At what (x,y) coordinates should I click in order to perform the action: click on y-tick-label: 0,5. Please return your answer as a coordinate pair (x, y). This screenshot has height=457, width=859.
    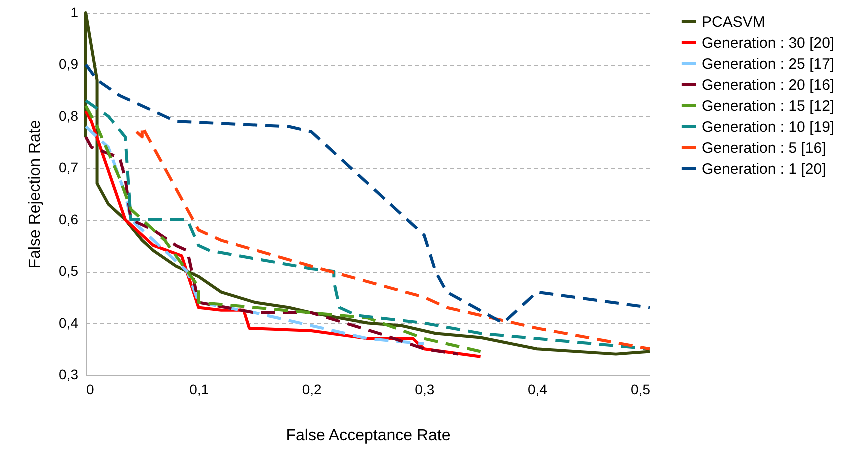
    Looking at the image, I should click on (69, 271).